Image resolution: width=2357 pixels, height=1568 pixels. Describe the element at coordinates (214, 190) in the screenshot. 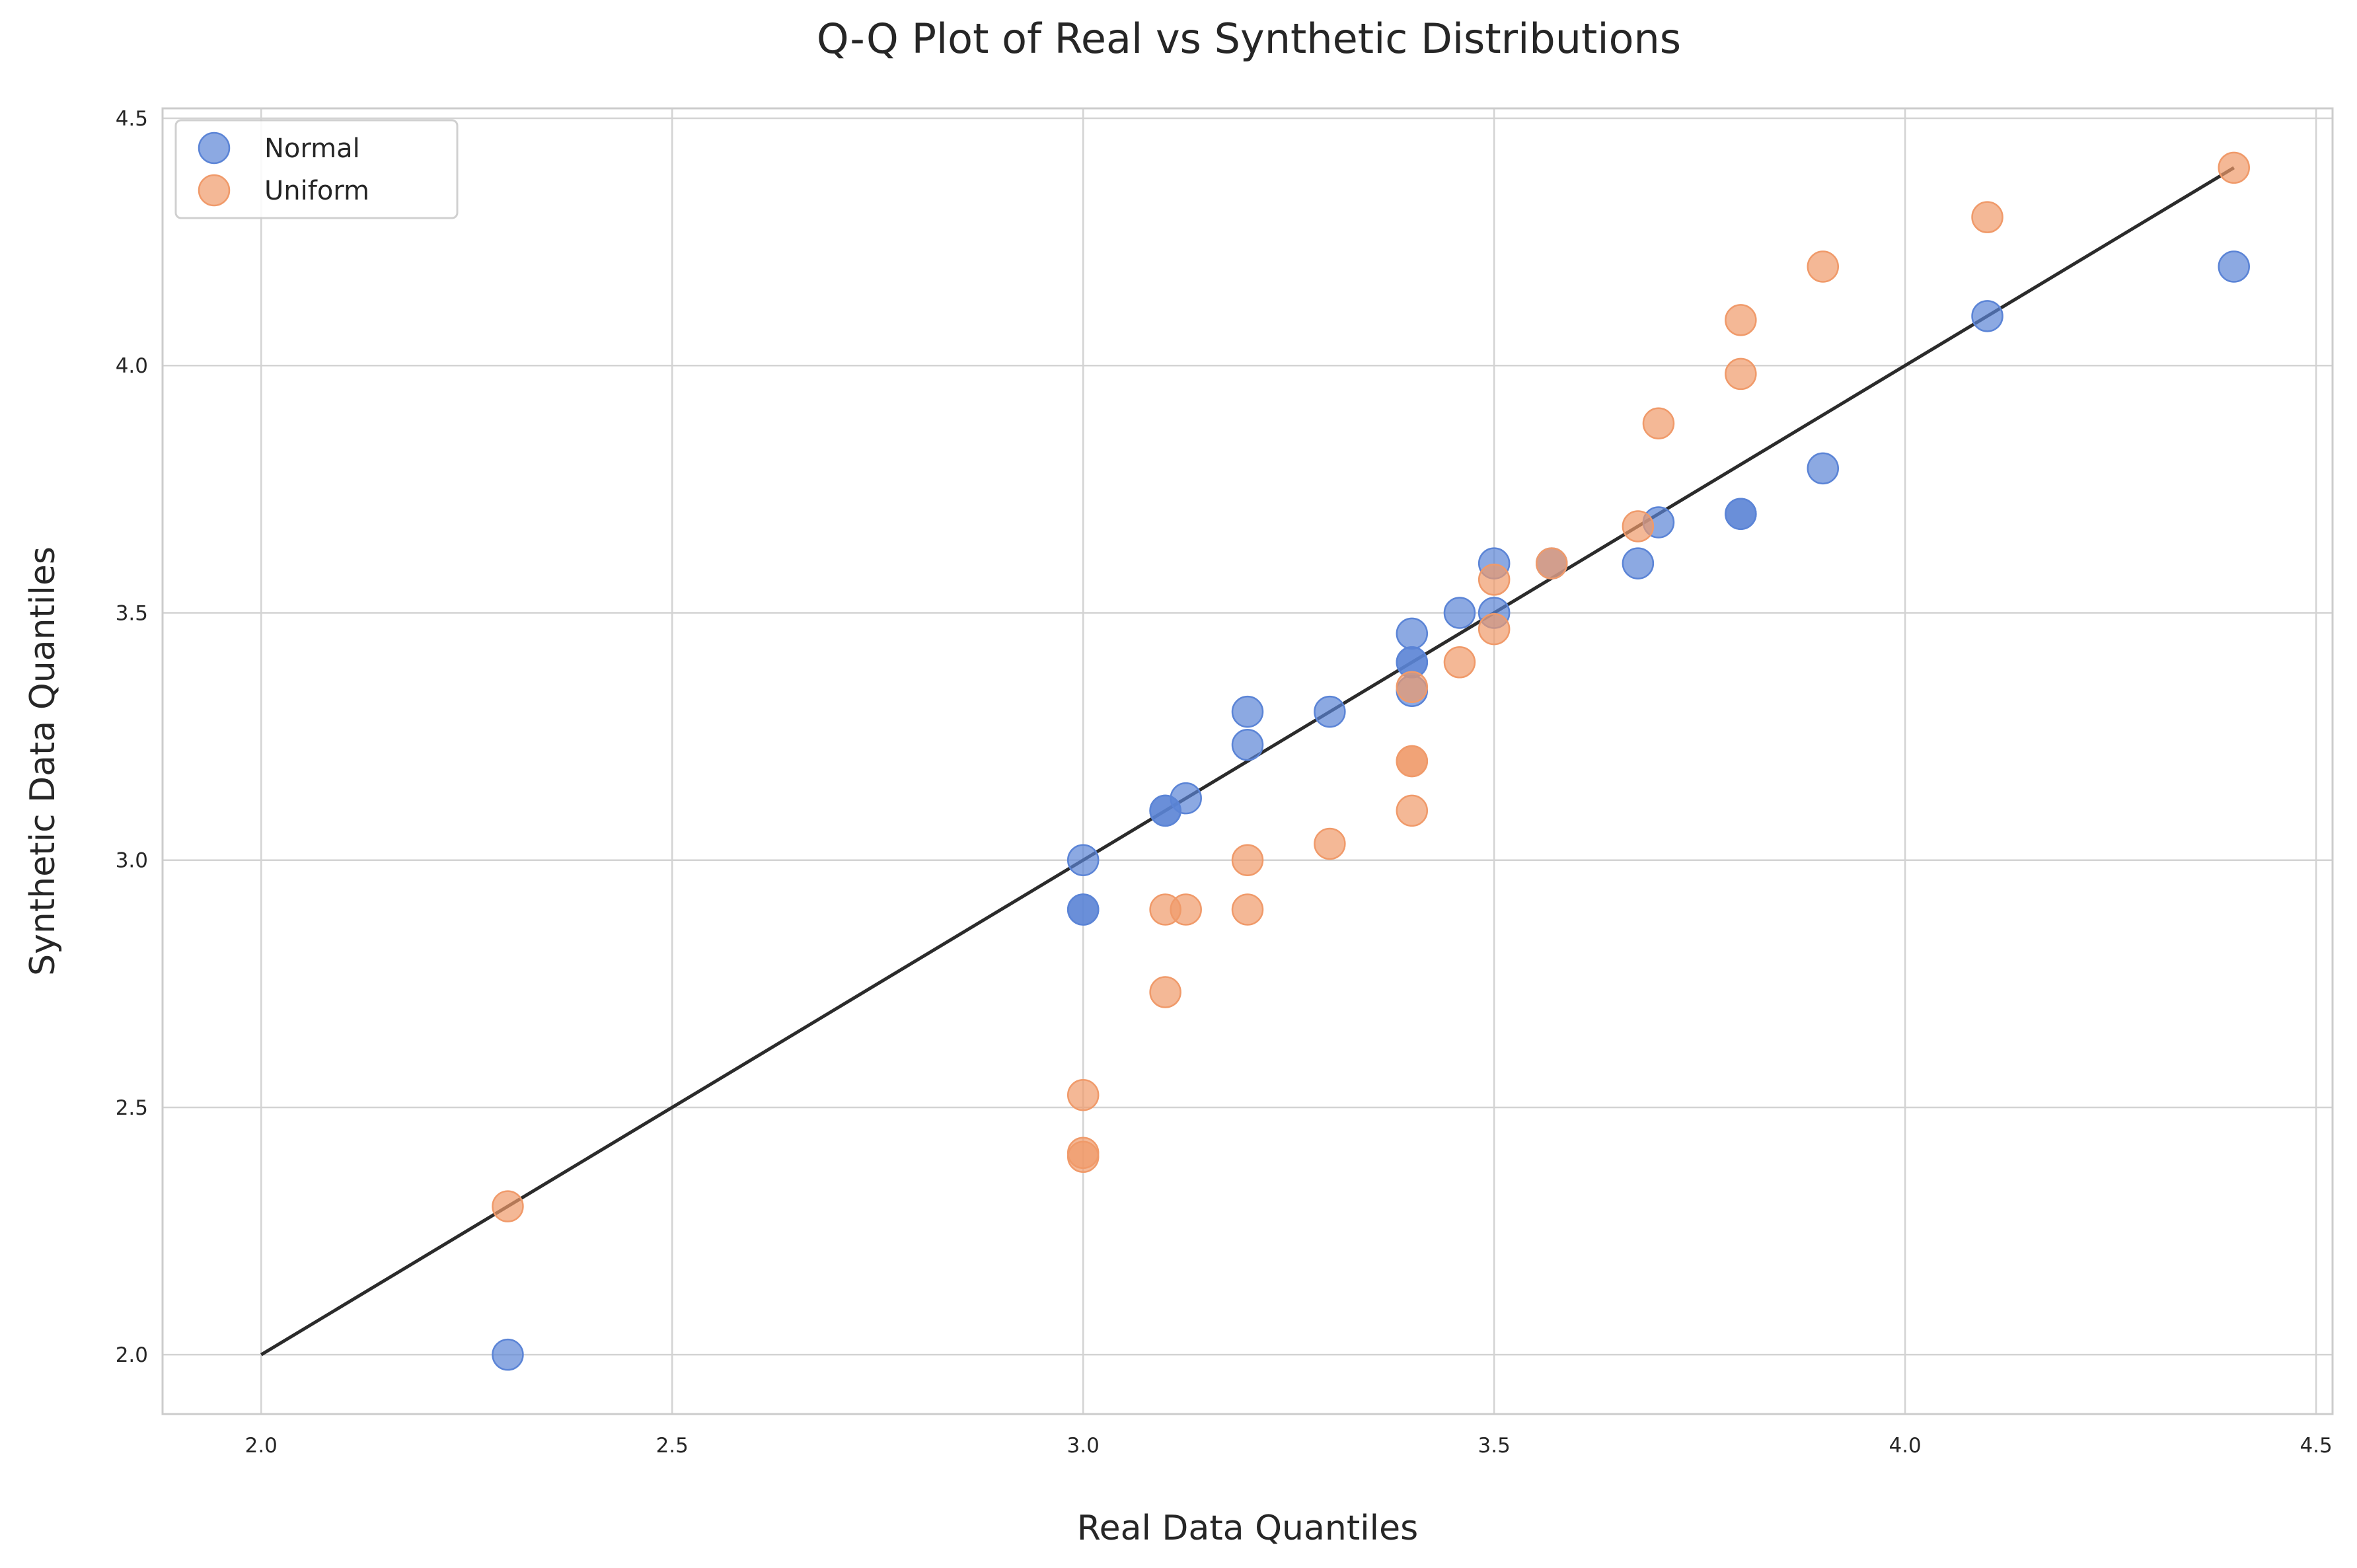

I see `legend-marker-uniform` at that location.